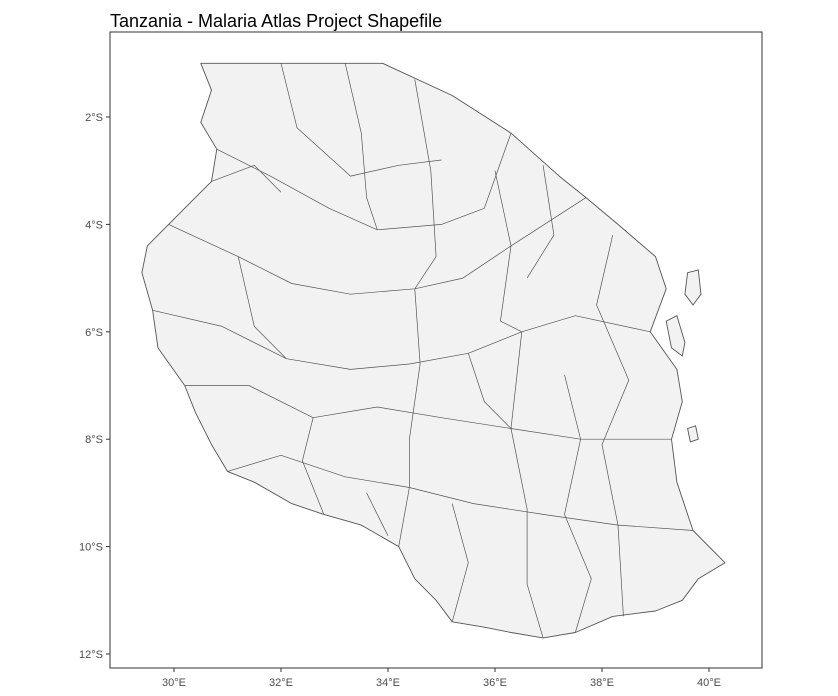 This screenshot has height=696, width=838. Describe the element at coordinates (94, 118) in the screenshot. I see `y-tick-label: 2°S` at that location.